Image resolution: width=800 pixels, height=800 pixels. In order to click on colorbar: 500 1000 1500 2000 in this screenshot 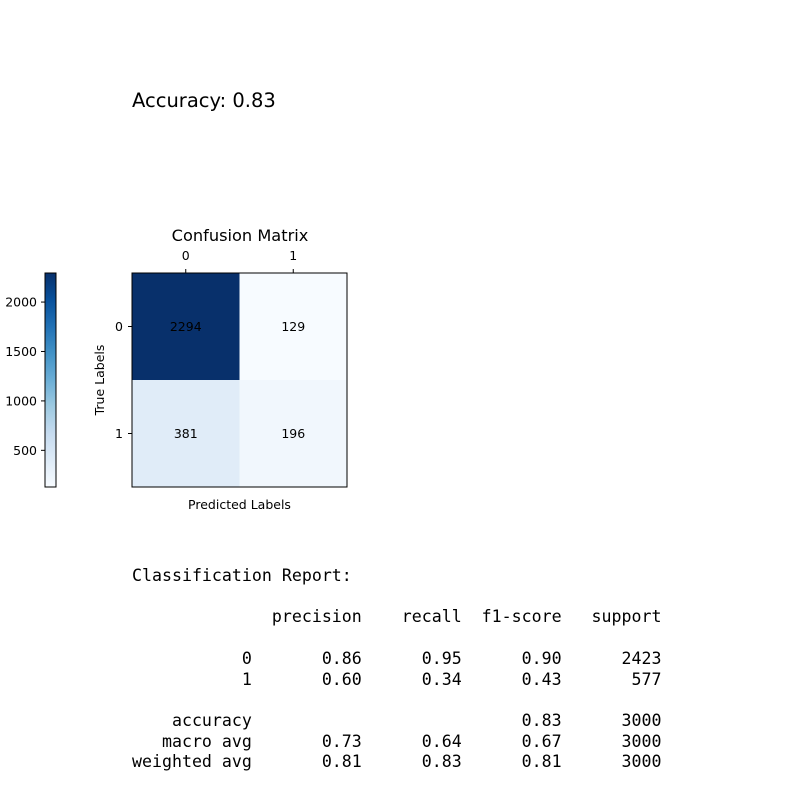, I will do `click(31, 380)`.